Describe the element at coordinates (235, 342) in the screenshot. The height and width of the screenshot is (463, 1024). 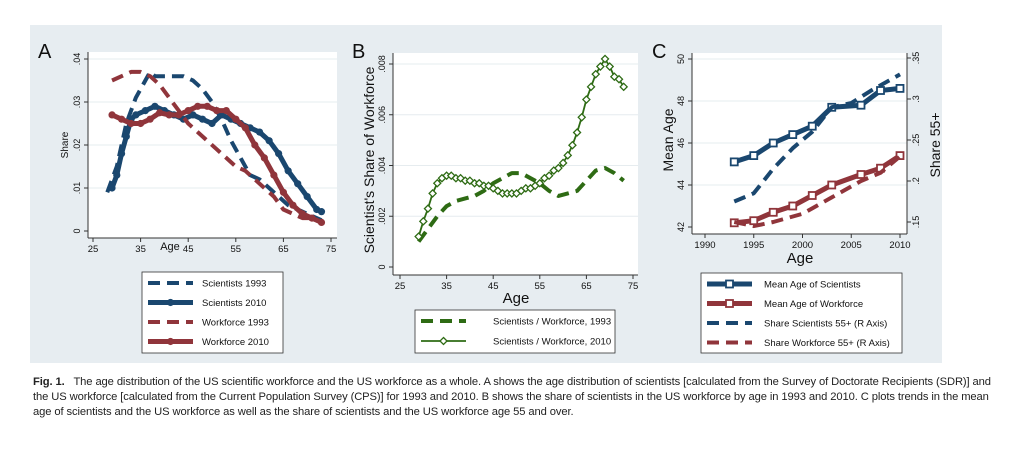
I see `panel-a-legend-label: Workforce 2010` at that location.